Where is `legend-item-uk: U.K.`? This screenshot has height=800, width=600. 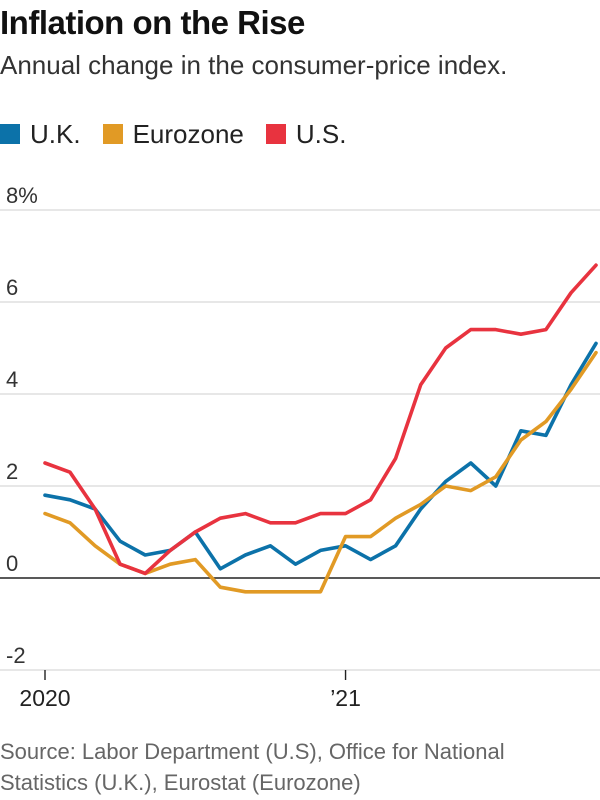
legend-item-uk: U.K. is located at coordinates (40, 134).